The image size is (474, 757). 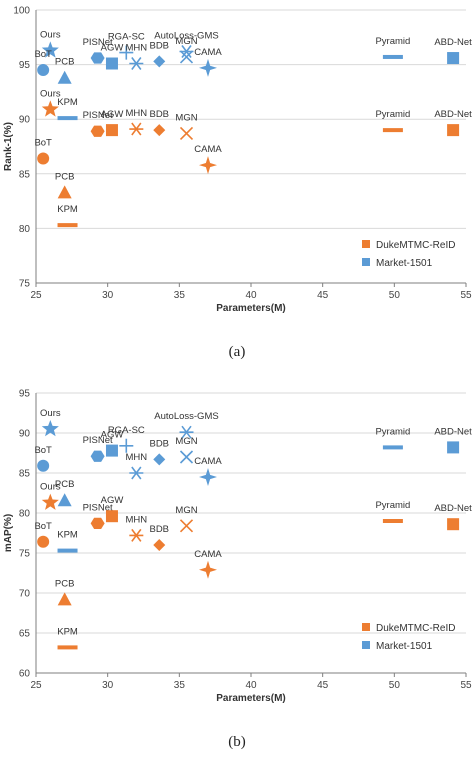 What do you see at coordinates (404, 263) in the screenshot?
I see `legend-label: Market-1501` at bounding box center [404, 263].